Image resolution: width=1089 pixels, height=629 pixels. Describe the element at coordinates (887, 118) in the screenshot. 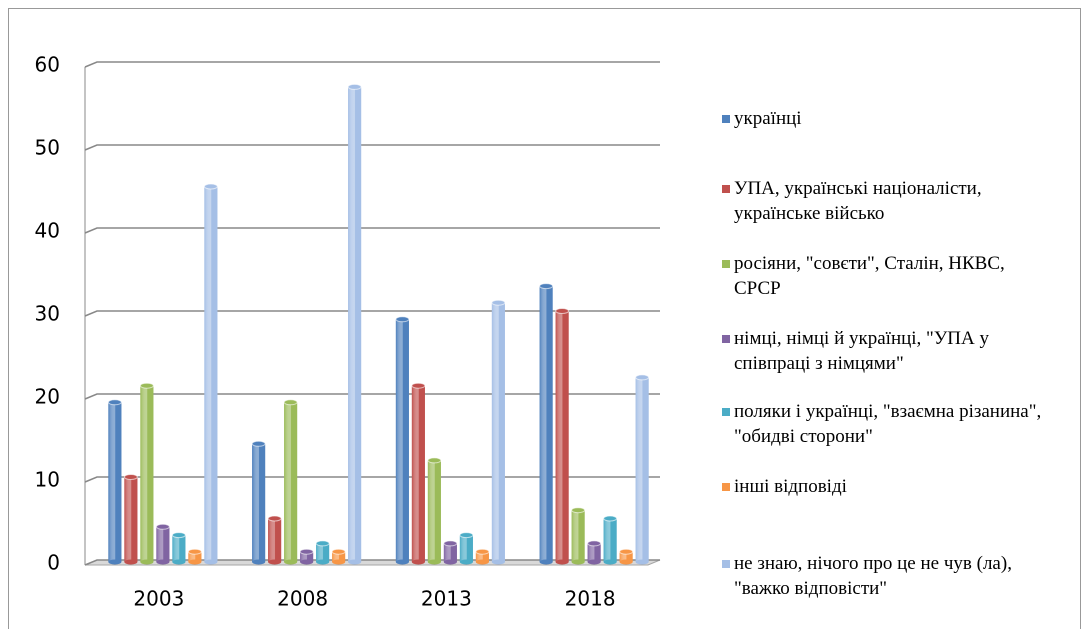

I see `legend-item: українці` at that location.